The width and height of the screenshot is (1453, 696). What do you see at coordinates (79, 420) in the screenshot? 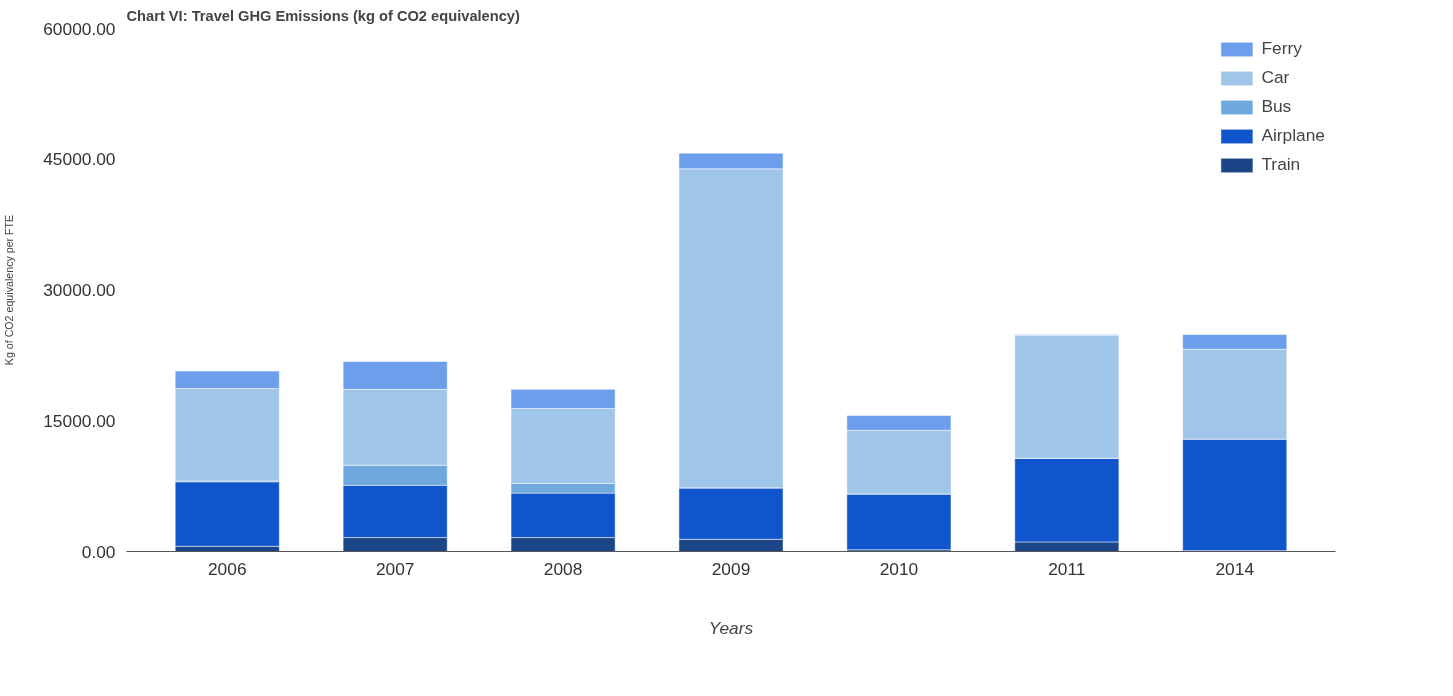
I see `y-tick-label: 15000.00` at bounding box center [79, 420].